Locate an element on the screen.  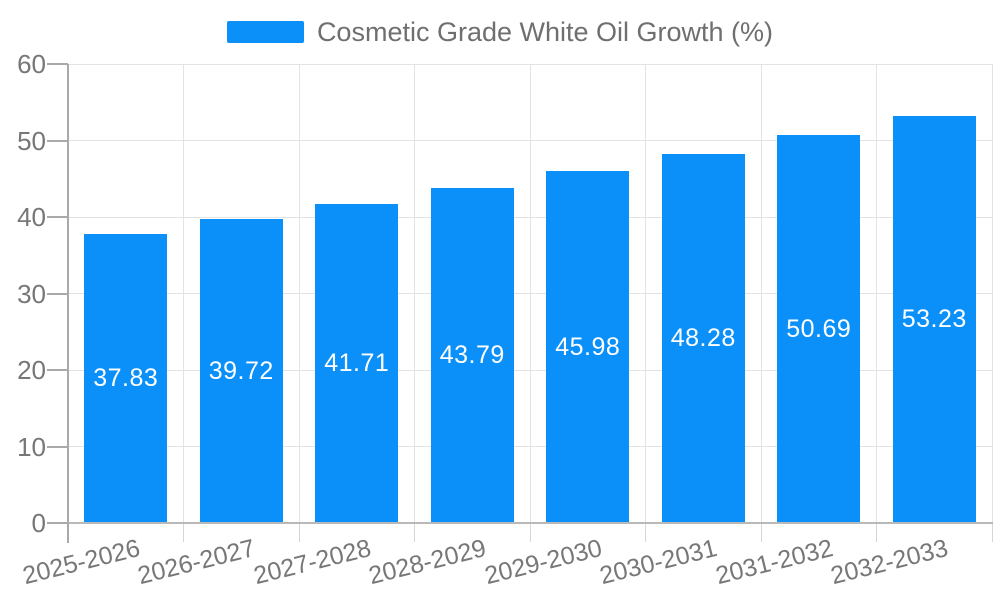
bar-value-label: 43.79 is located at coordinates (472, 355).